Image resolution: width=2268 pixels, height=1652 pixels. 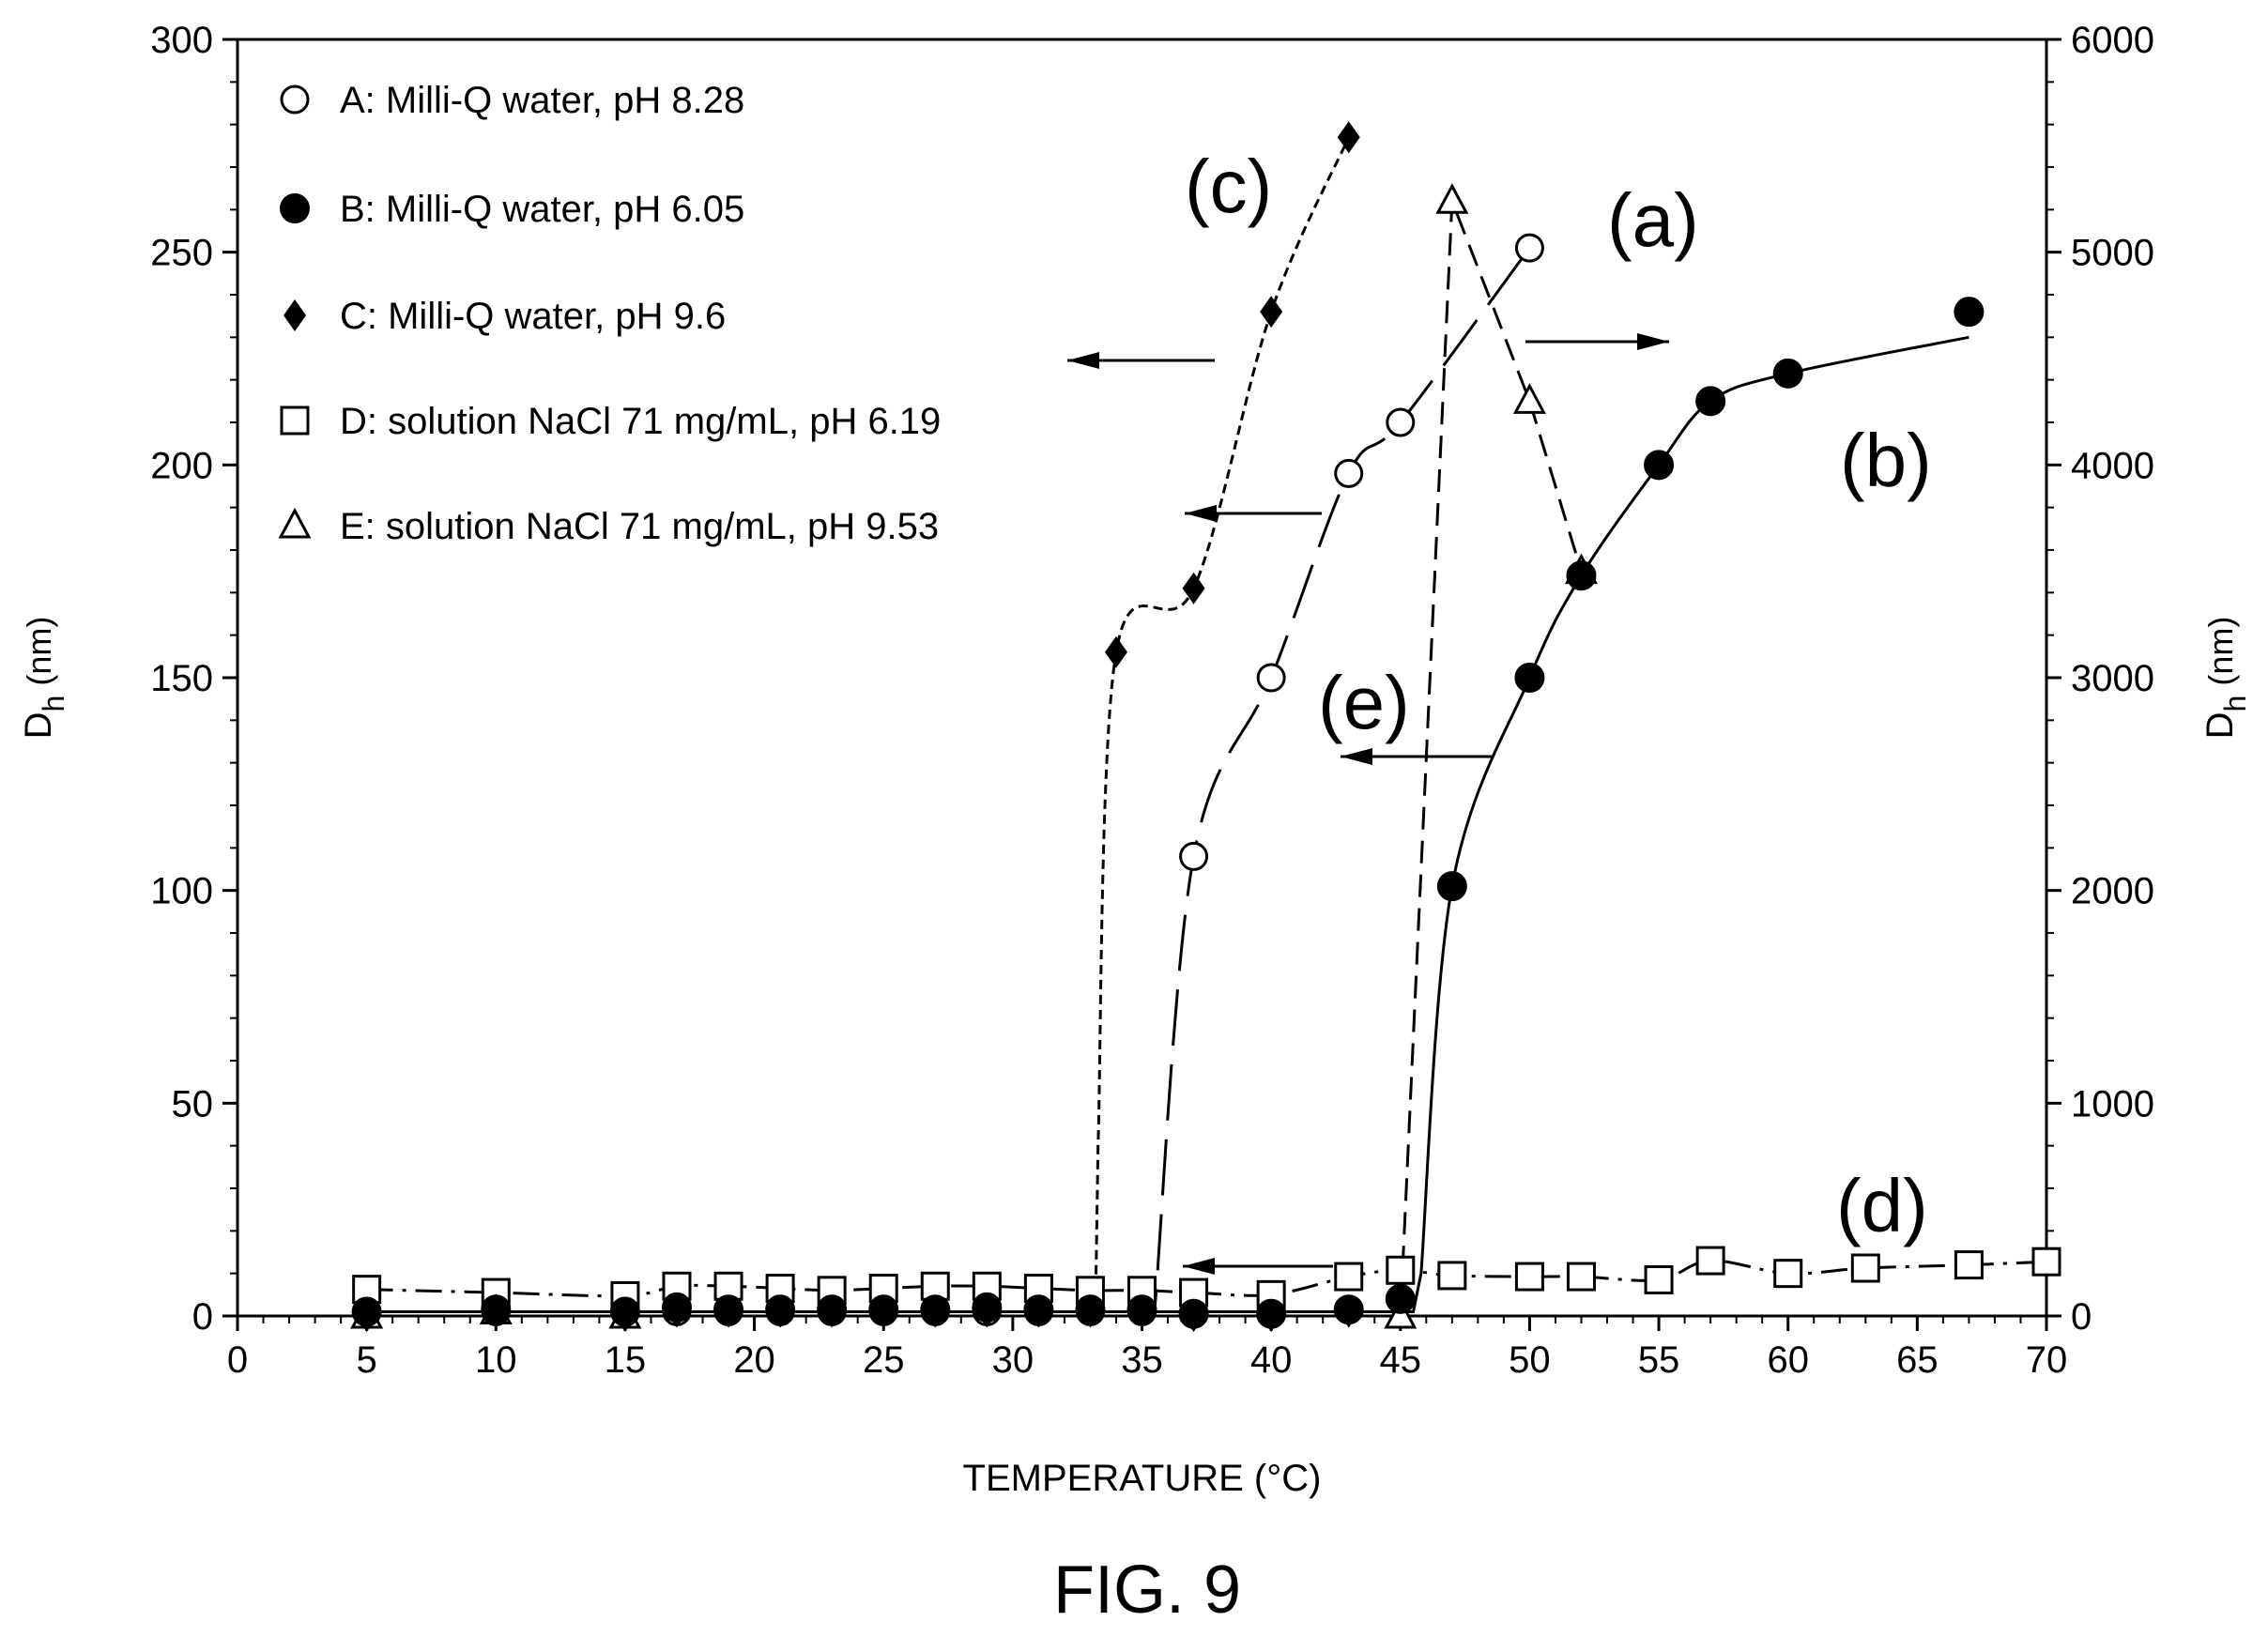 I want to click on x-tick-label: 20, so click(x=754, y=1360).